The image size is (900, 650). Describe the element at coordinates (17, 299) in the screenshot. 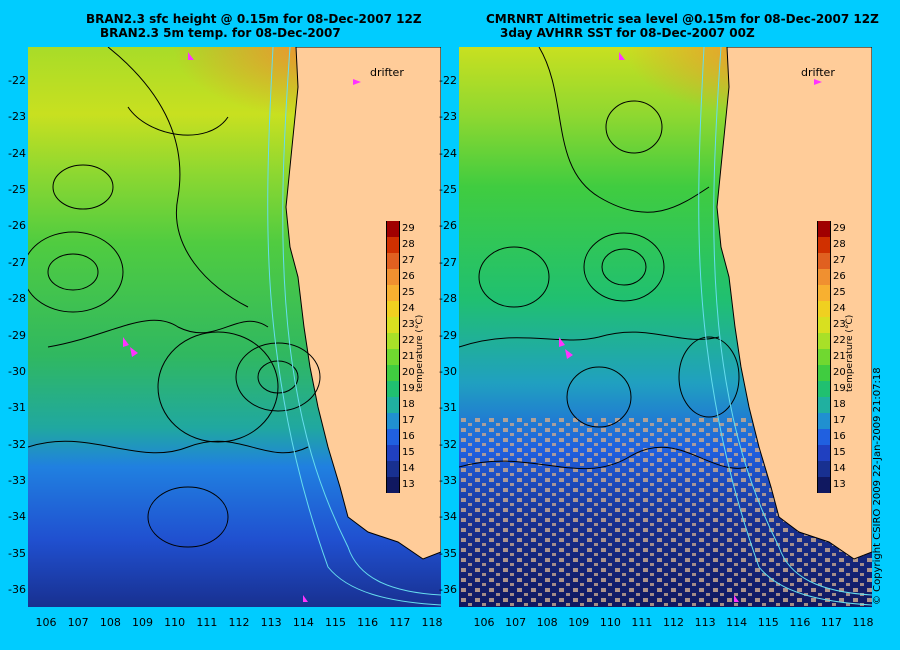

I see `latitude-tick-label: -28` at that location.